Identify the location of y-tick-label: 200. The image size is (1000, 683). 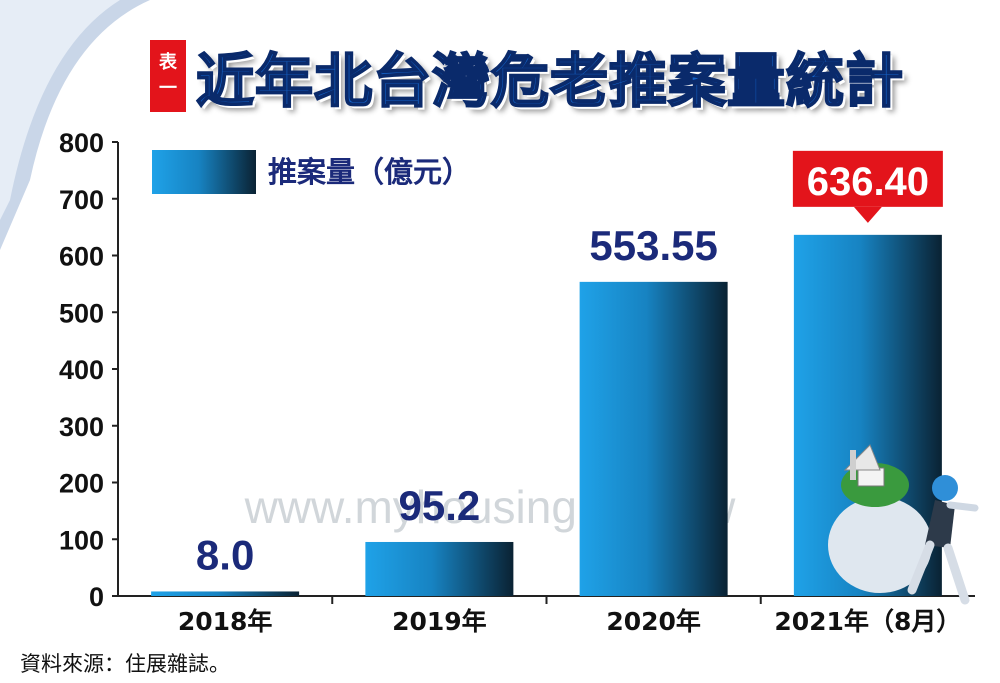
(81, 484).